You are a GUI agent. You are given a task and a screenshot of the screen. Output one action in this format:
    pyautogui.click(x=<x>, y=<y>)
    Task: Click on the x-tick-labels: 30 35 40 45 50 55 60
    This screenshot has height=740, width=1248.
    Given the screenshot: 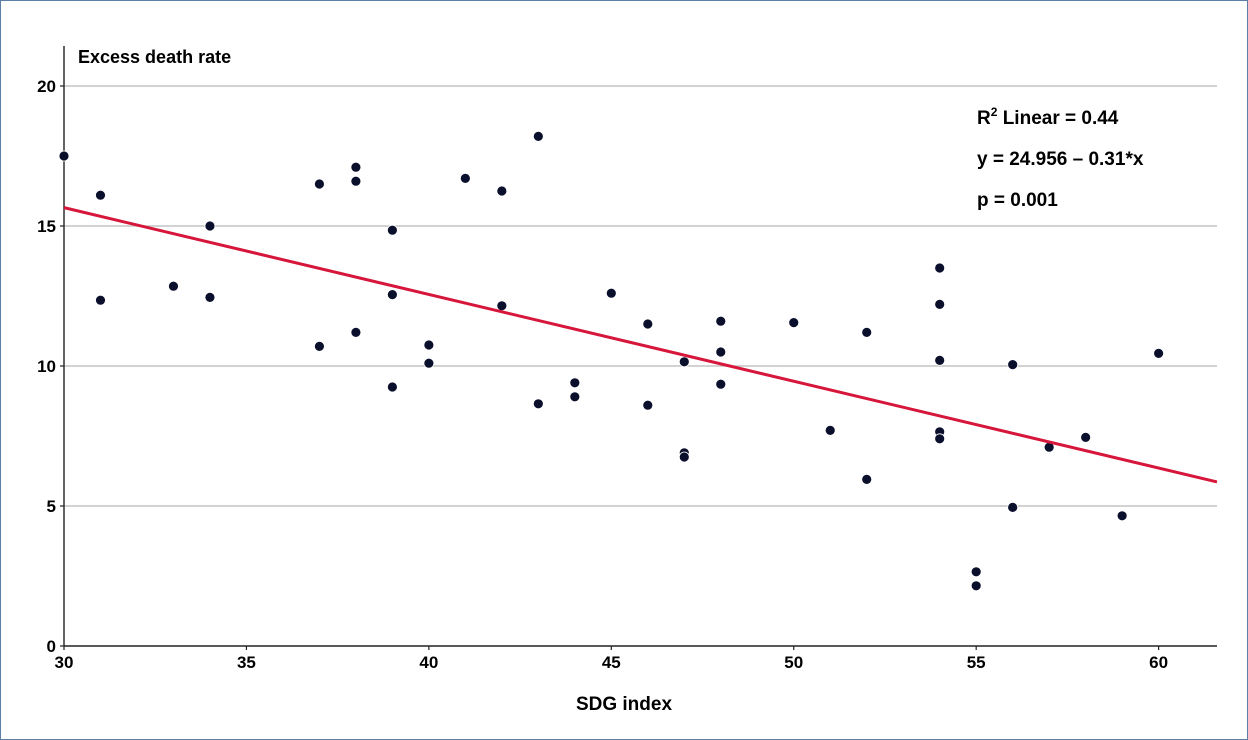 What is the action you would take?
    pyautogui.click(x=611, y=659)
    